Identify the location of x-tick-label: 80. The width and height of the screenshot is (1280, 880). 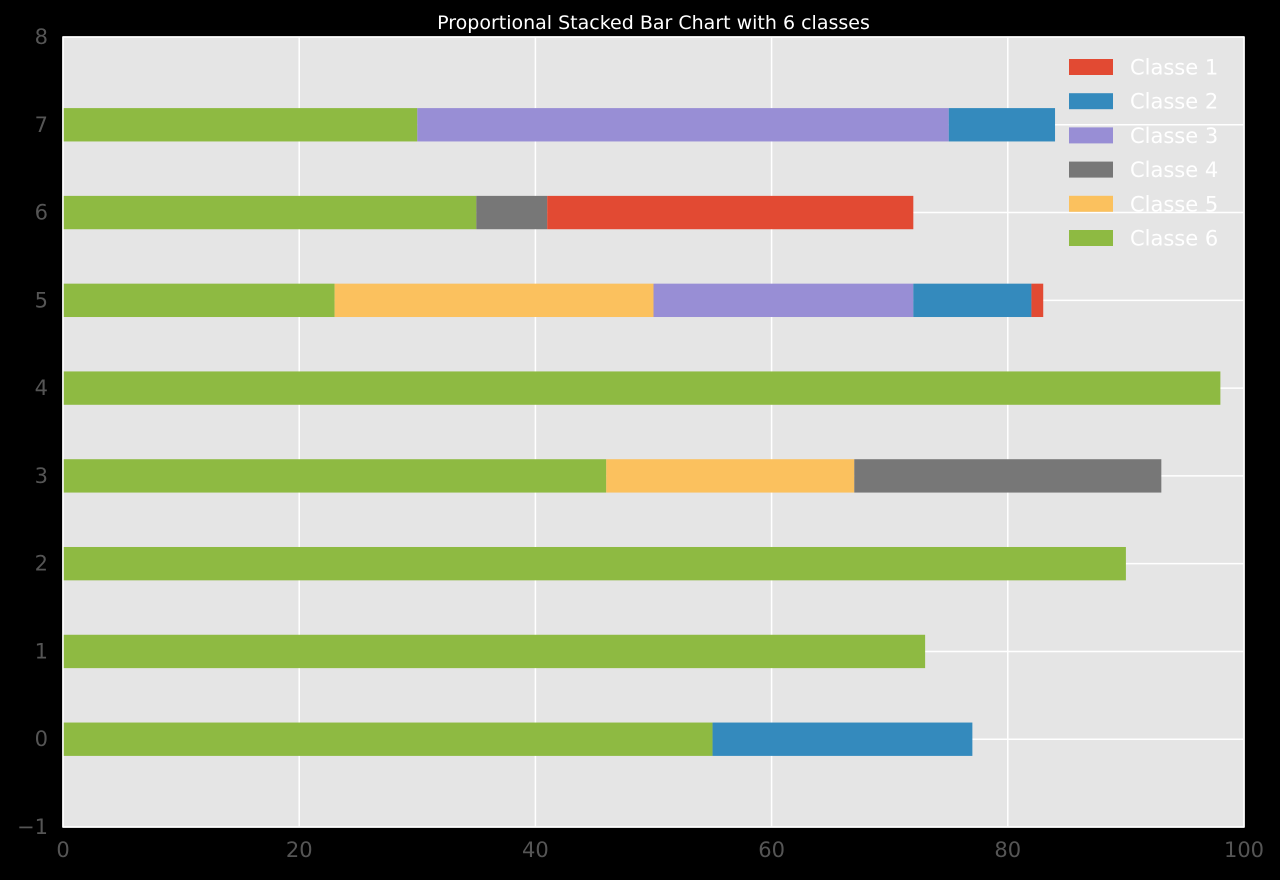
(1007, 850).